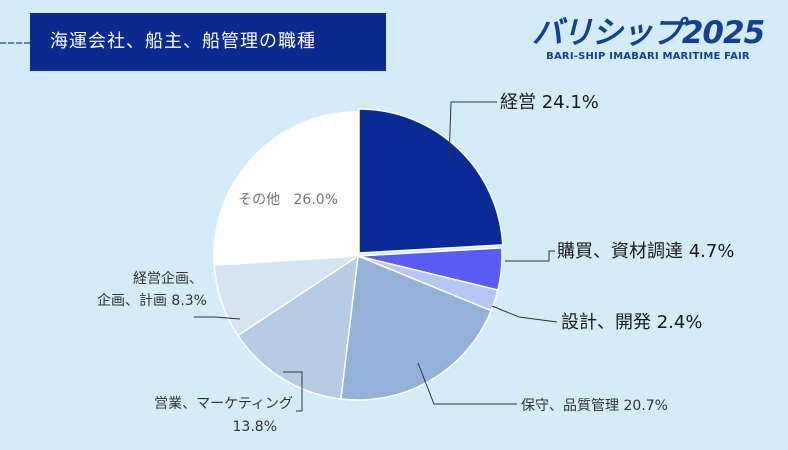  What do you see at coordinates (152, 300) in the screenshot?
I see `data-label-slice-6-line-2: 企画、計画 8.3%` at bounding box center [152, 300].